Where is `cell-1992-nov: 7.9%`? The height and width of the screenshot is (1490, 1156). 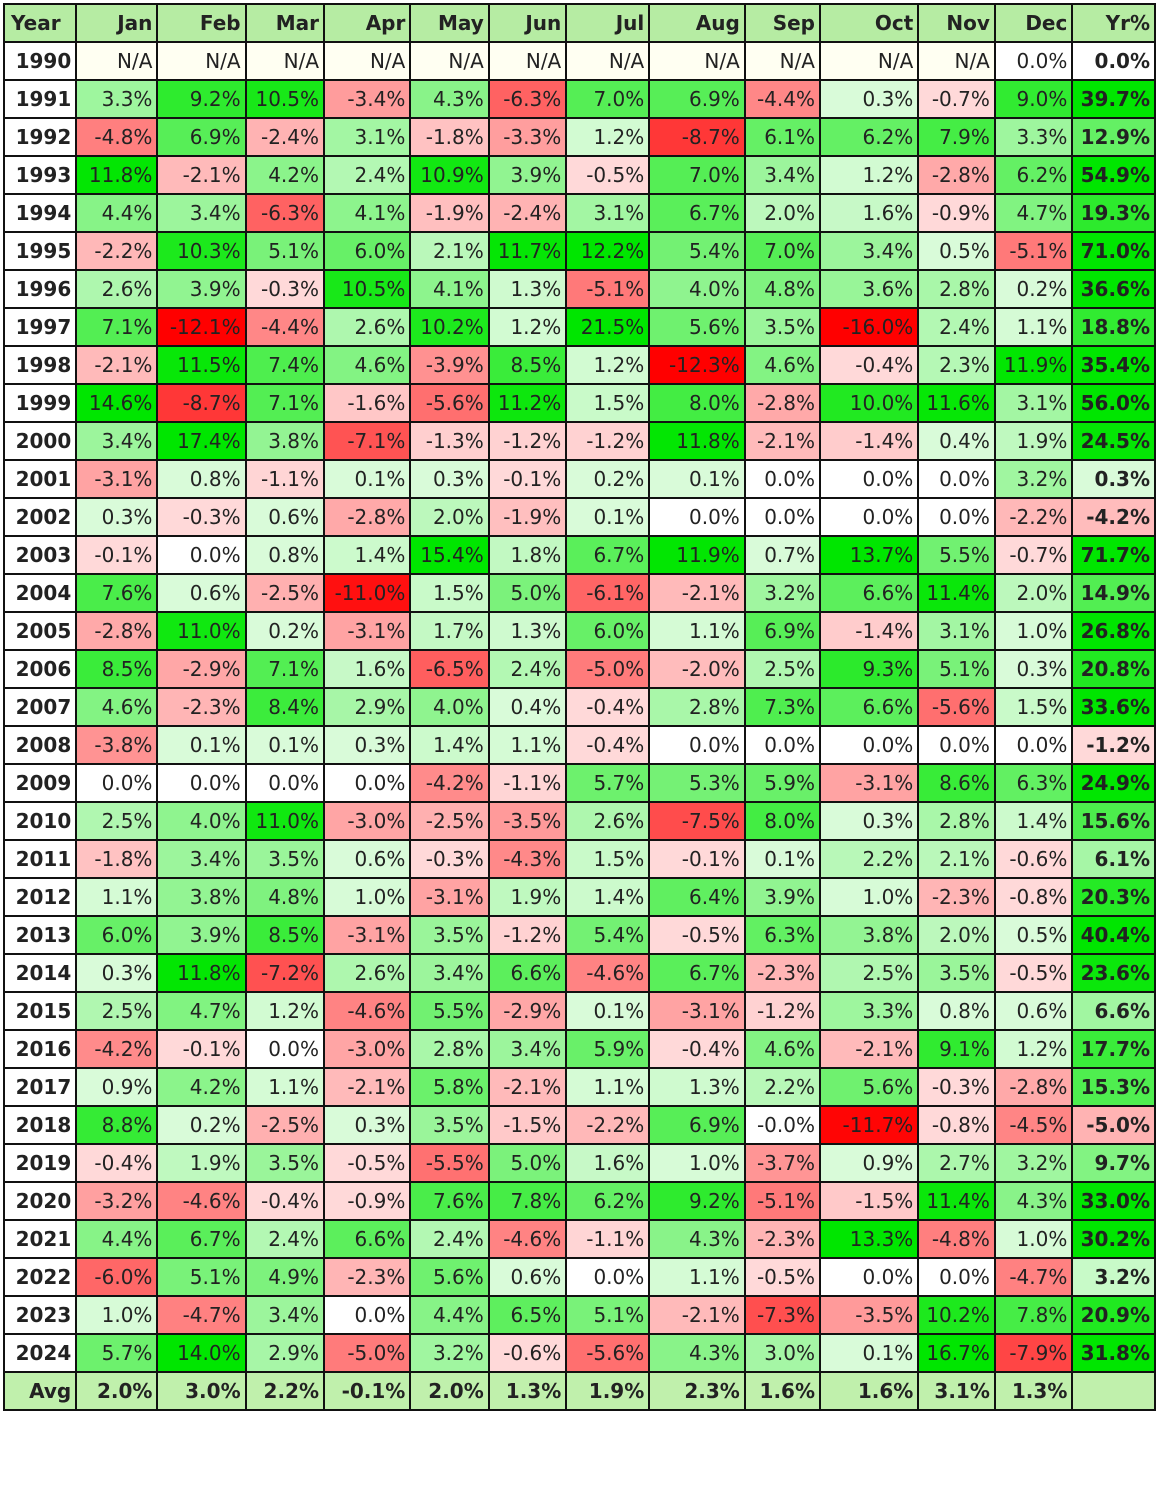
cell-1992-nov: 7.9% is located at coordinates (956, 137).